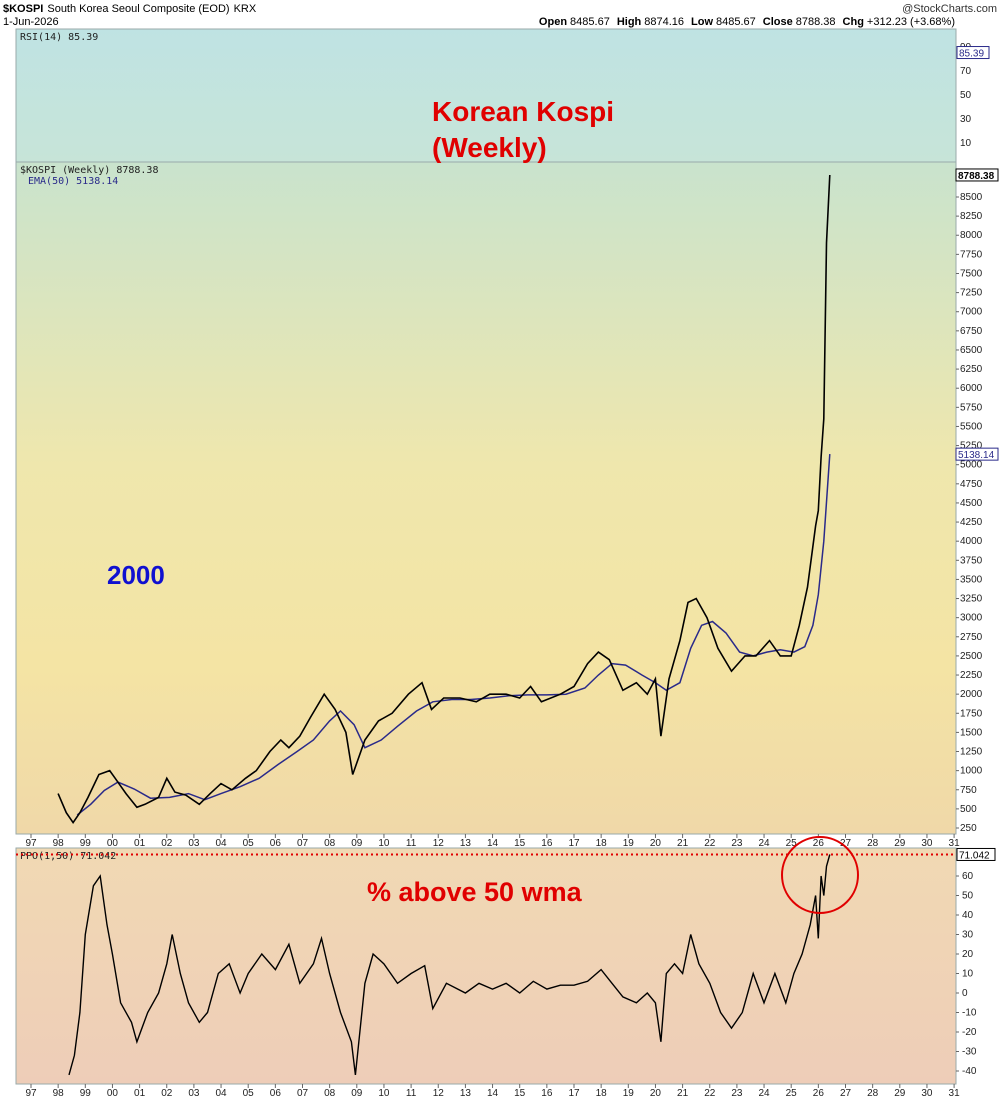 Image resolution: width=1000 pixels, height=1100 pixels. Describe the element at coordinates (977, 175) in the screenshot. I see `price-last-tag: 8788.38` at that location.